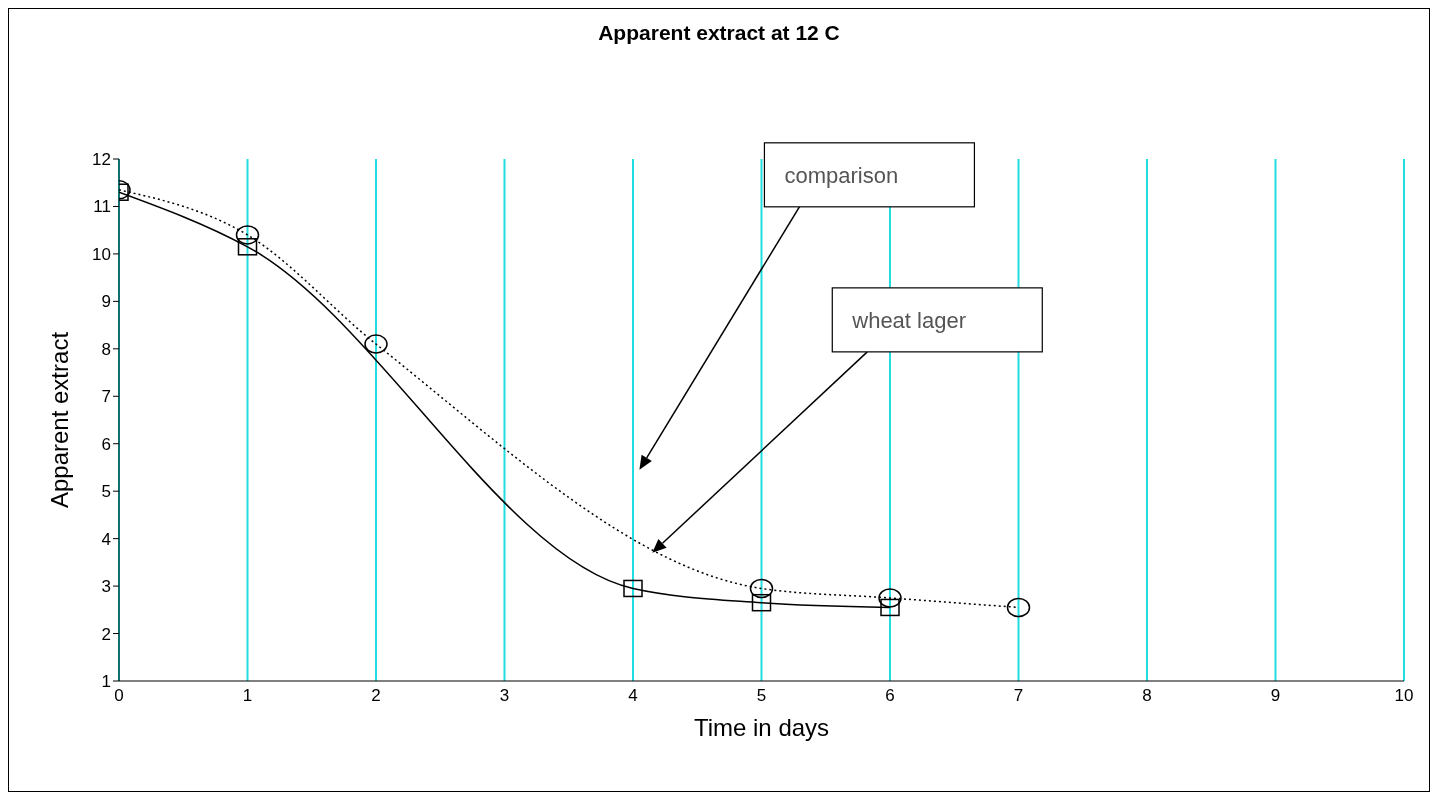 This screenshot has height=800, width=1441. Describe the element at coordinates (106, 587) in the screenshot. I see `y-tick-label: 3` at that location.